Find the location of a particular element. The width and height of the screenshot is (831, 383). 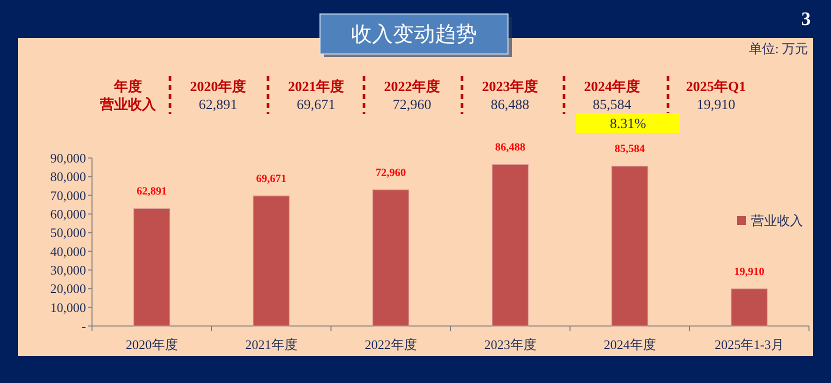

text: 2020年度 is located at coordinates (218, 86).